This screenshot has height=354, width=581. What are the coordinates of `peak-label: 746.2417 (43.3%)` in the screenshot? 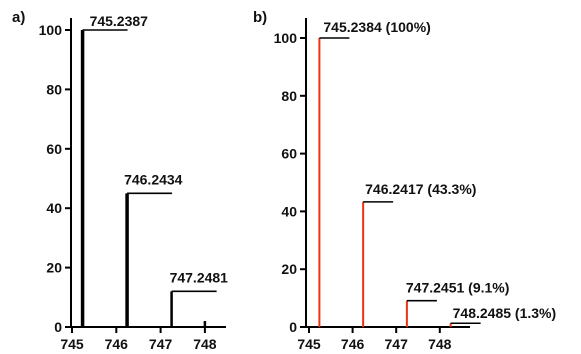 It's located at (420, 189).